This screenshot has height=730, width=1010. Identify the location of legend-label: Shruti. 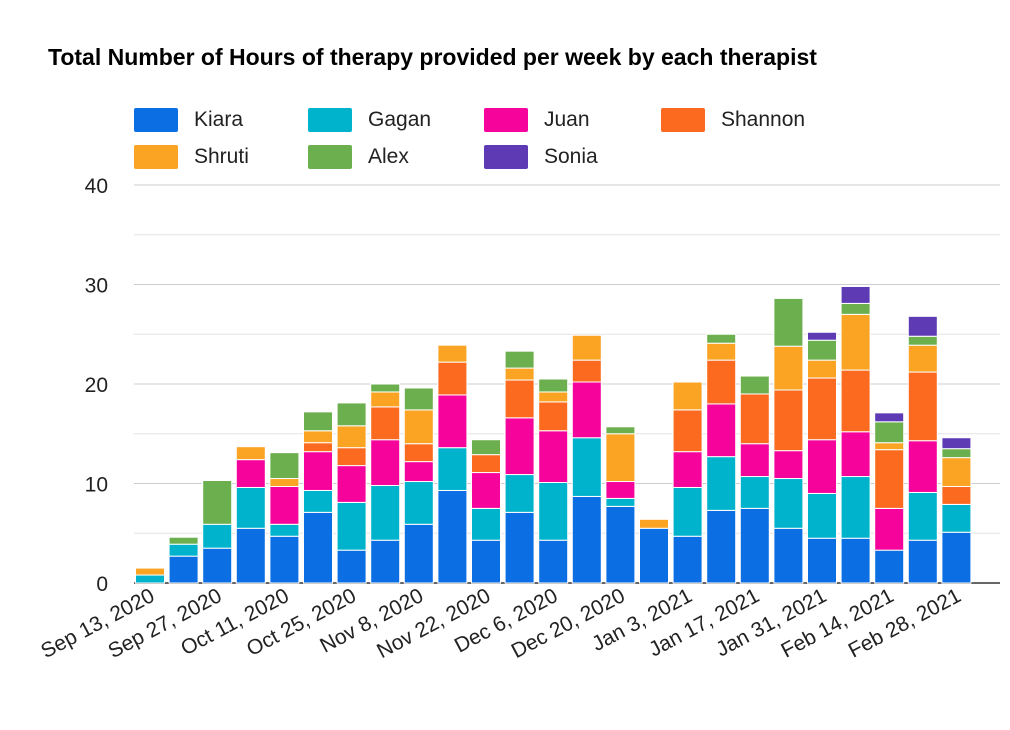
(221, 156).